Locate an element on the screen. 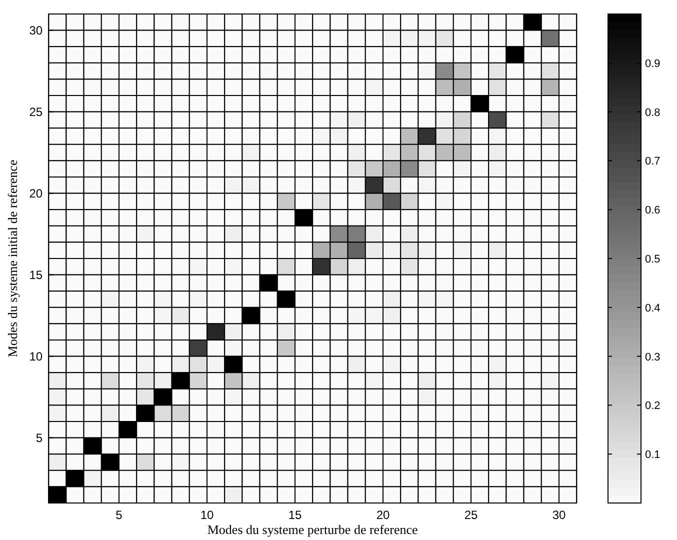  x-tick-label: 20 is located at coordinates (383, 515).